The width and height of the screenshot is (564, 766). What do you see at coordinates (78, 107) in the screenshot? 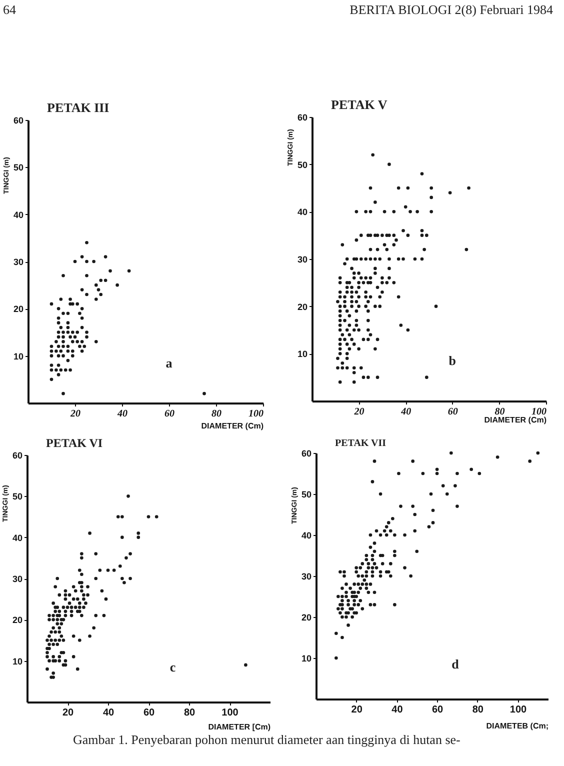
I see `chart-title: PETAK III` at bounding box center [78, 107].